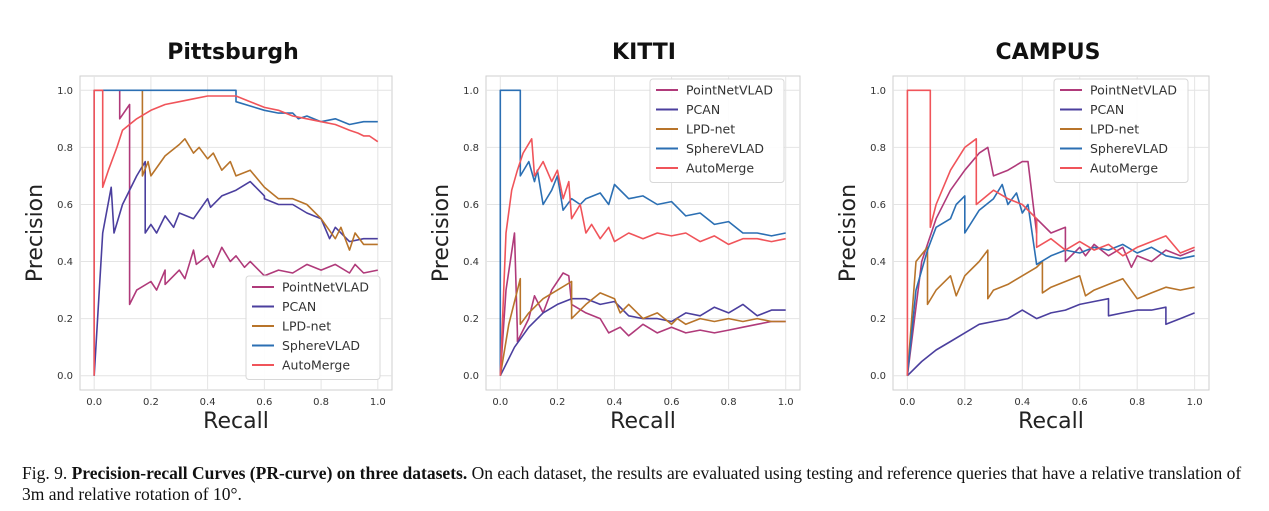 The width and height of the screenshot is (1269, 511). What do you see at coordinates (232, 52) in the screenshot?
I see `chart-title: Pittsburgh` at bounding box center [232, 52].